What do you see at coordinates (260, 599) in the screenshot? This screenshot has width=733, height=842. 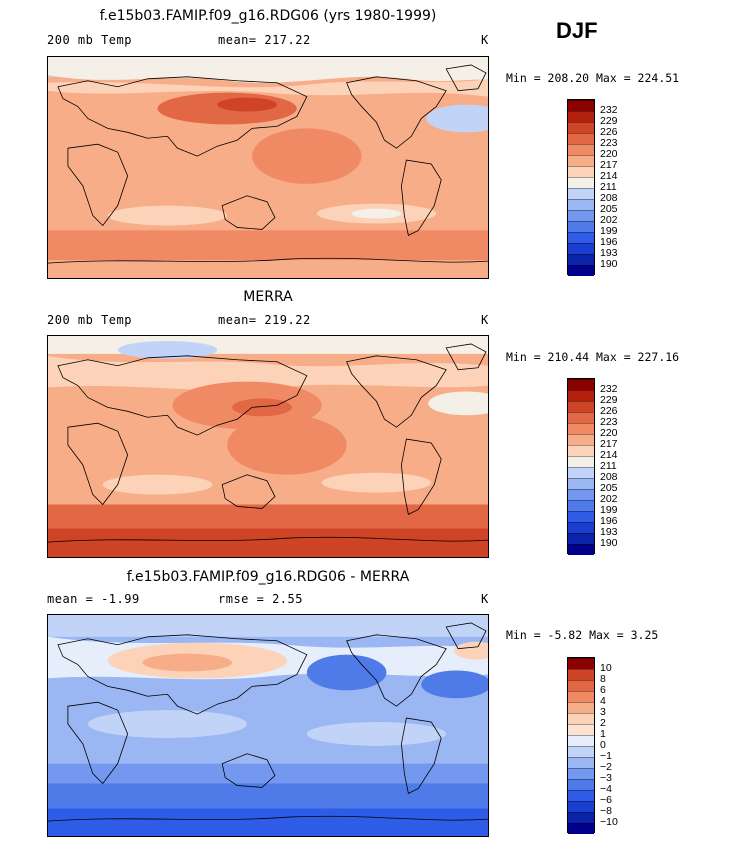 I see `panel-3-rmse-label: rmse = 2.55` at bounding box center [260, 599].